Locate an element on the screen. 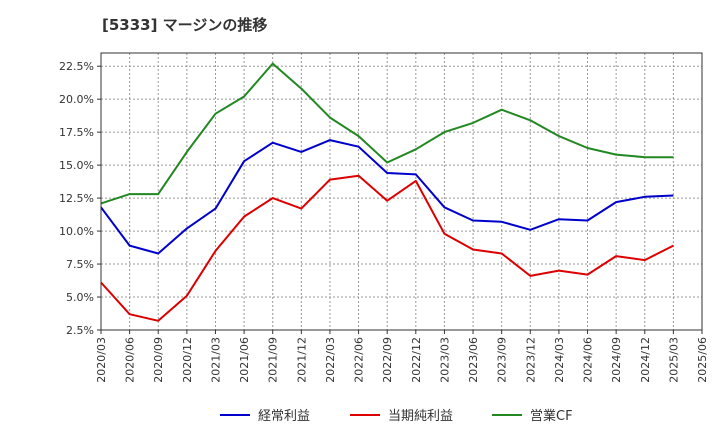 This screenshot has width=720, height=440. x-tick-label: 2024/03 is located at coordinates (559, 360).